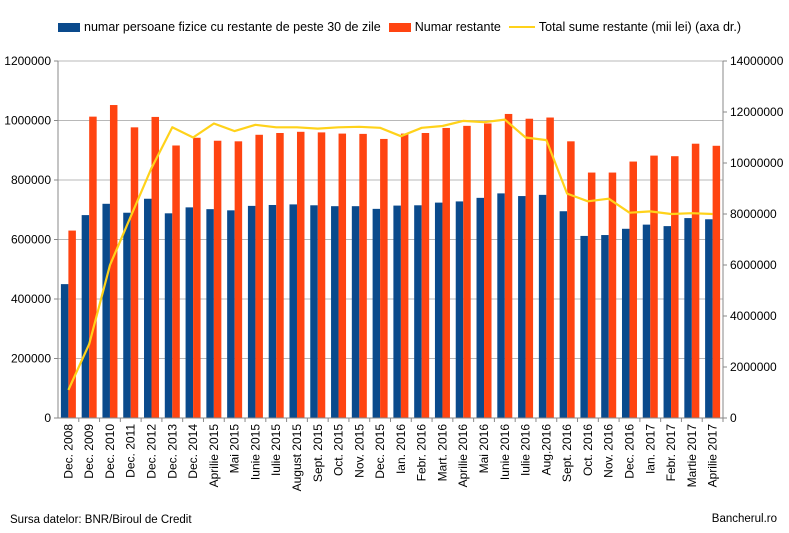 The image size is (789, 533). I want to click on source-note: Sursa datelor: BNR/Biroul de Credit, so click(101, 520).